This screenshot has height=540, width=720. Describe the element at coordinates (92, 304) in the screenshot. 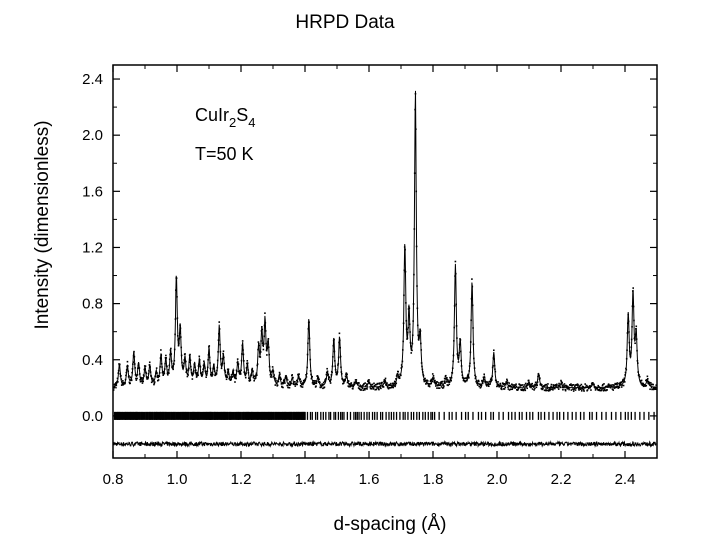

I see `y-tick-label: 0.8` at that location.